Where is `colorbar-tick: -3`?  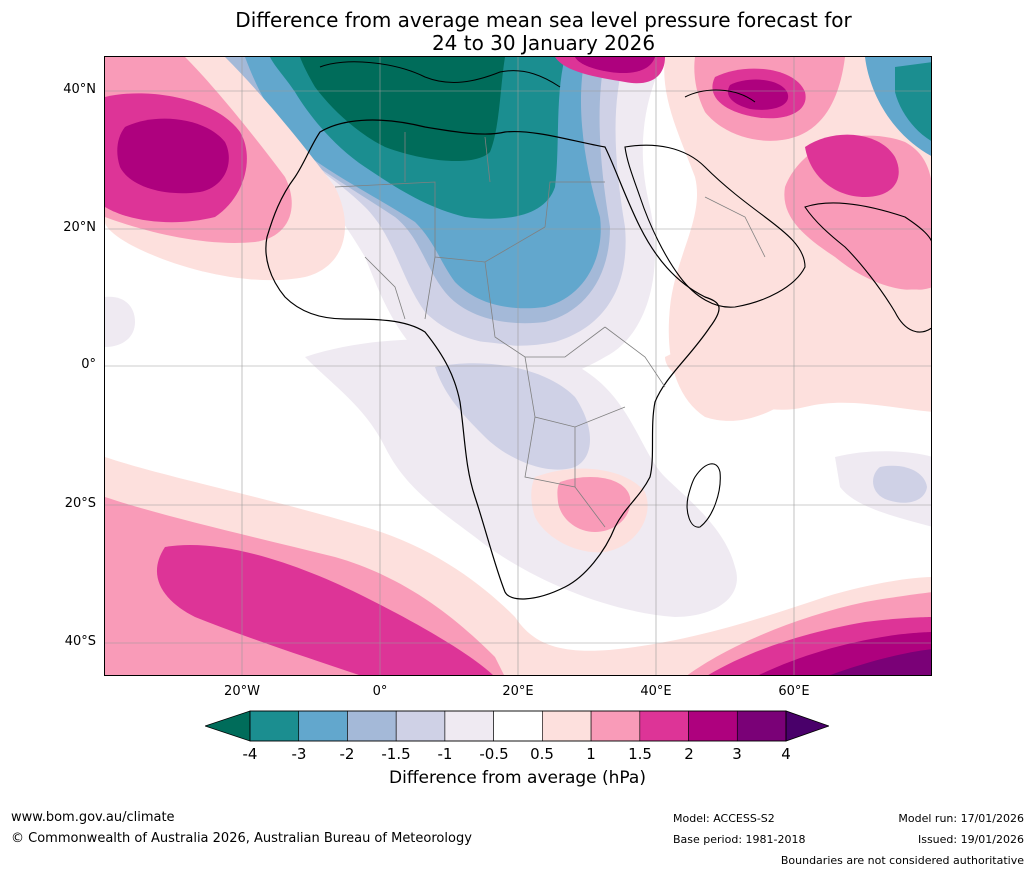
colorbar-tick: -3 is located at coordinates (299, 754).